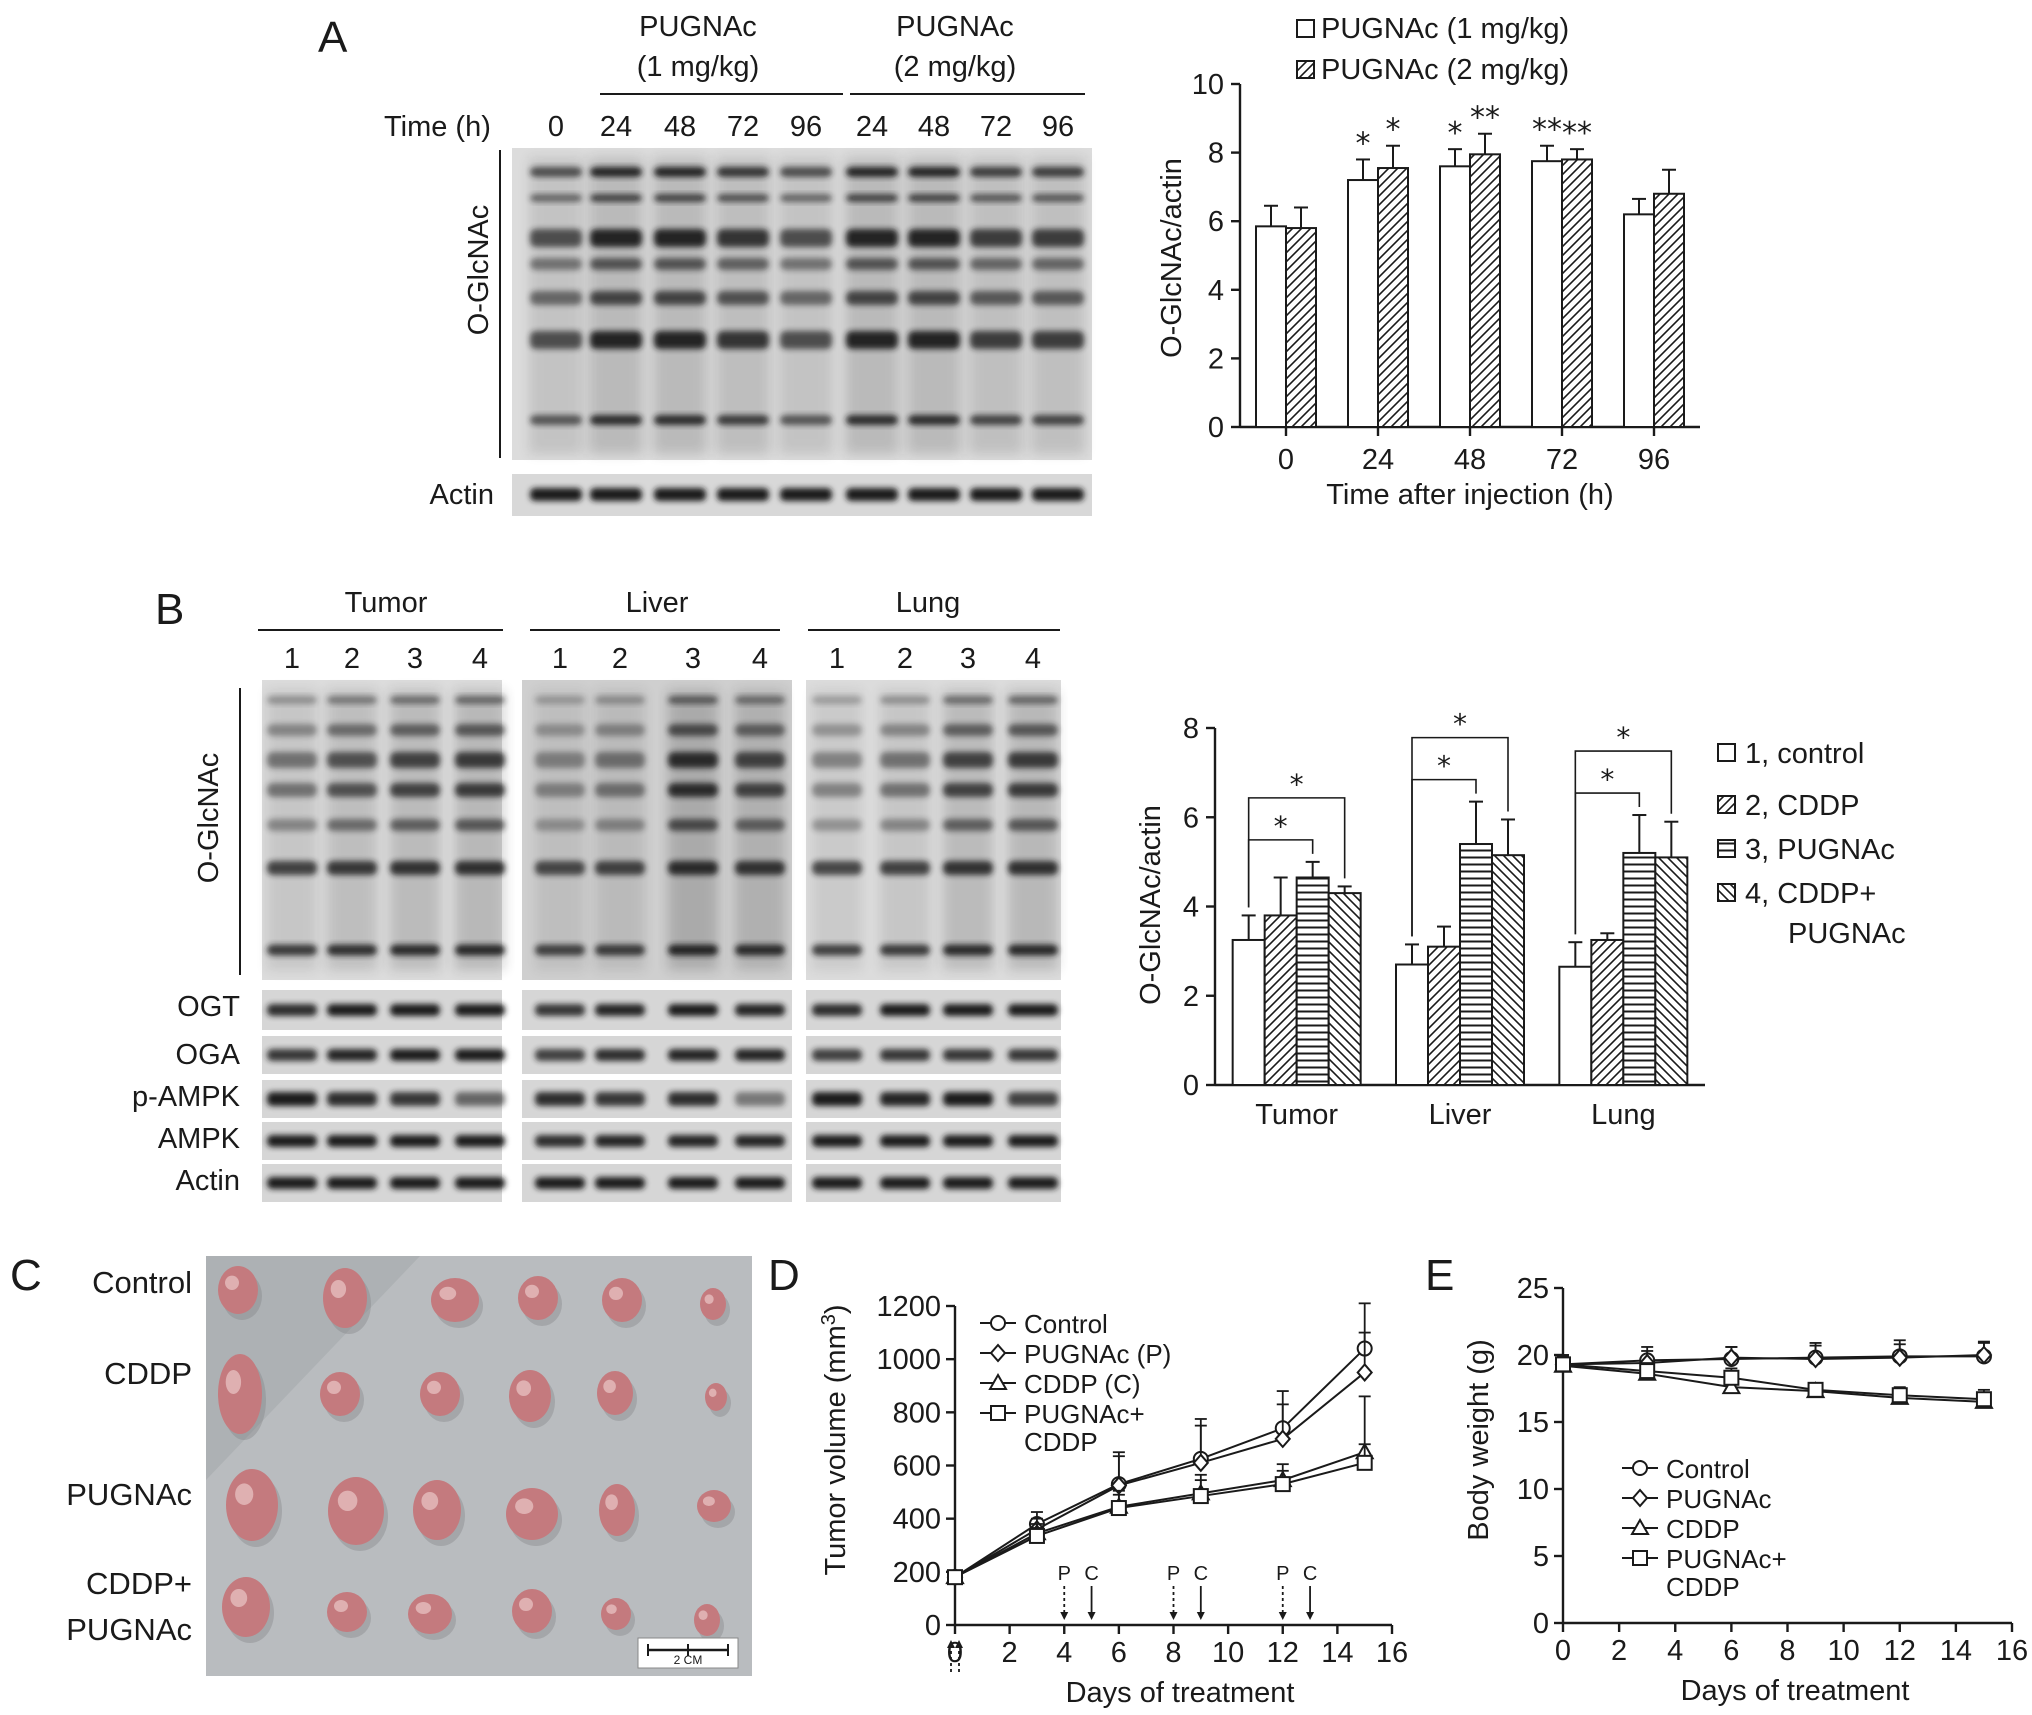  What do you see at coordinates (1033, 730) in the screenshot?
I see `blot-b-lung-band-l4-r2` at bounding box center [1033, 730].